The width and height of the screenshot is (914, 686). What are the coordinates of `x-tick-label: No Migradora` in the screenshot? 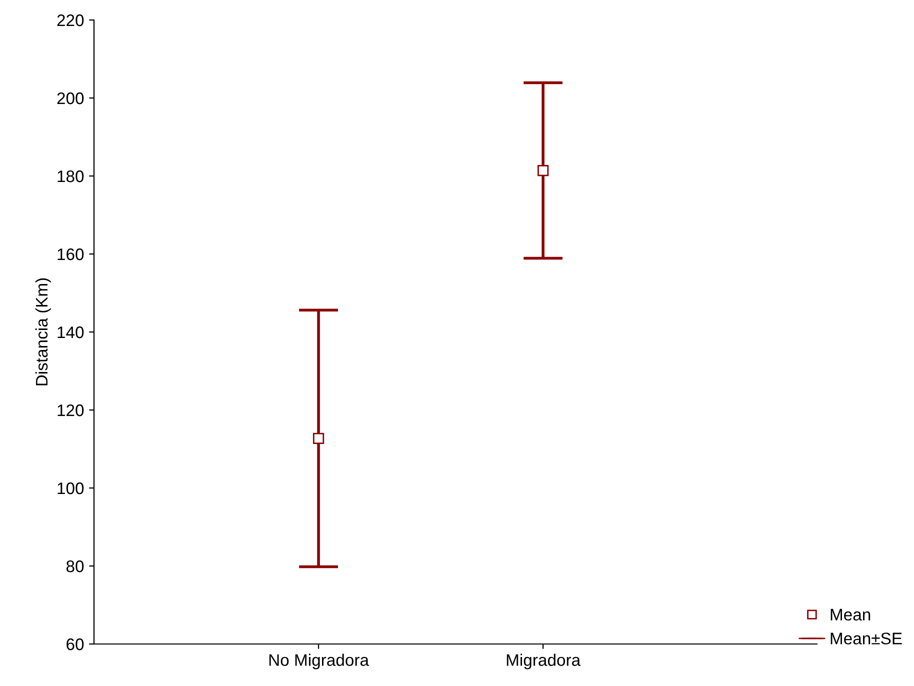 It's located at (319, 662).